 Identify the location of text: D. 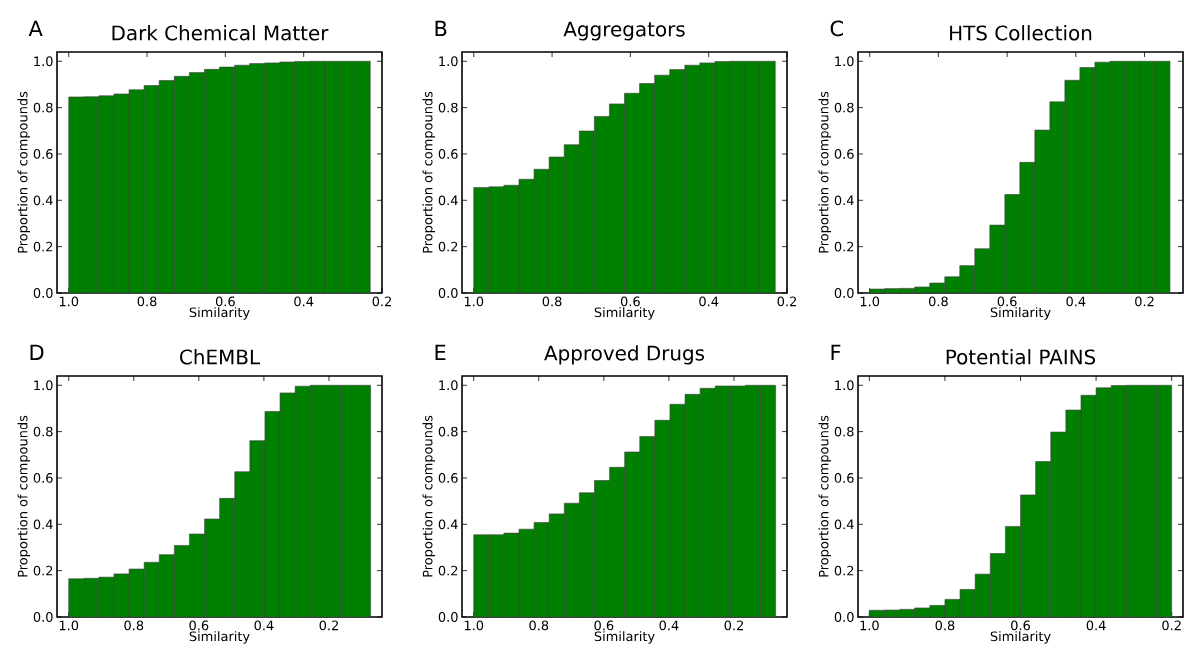
(37, 352).